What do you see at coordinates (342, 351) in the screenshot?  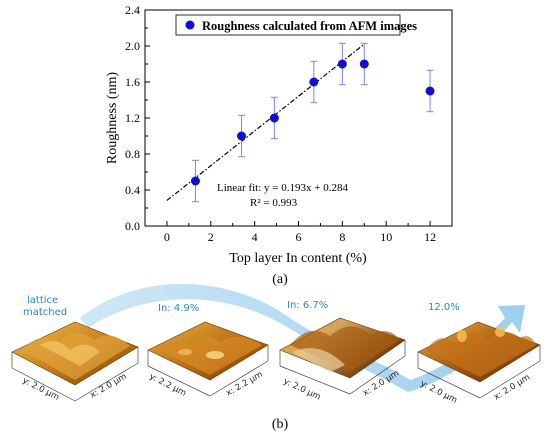 I see `afm-image-6-7: In: 6.7% y: 2.0 µm x: 2.0 µm` at bounding box center [342, 351].